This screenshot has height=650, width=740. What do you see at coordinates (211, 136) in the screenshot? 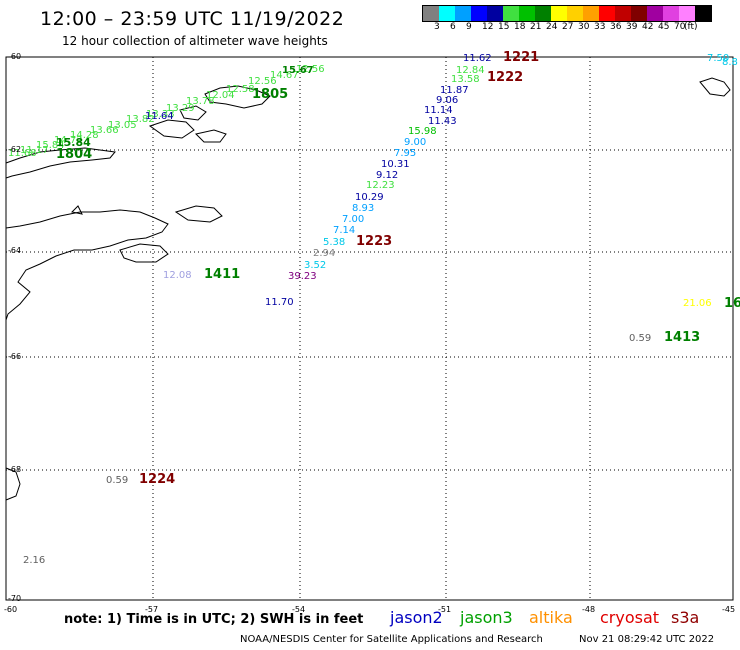
I see `coastline-island-c` at bounding box center [211, 136].